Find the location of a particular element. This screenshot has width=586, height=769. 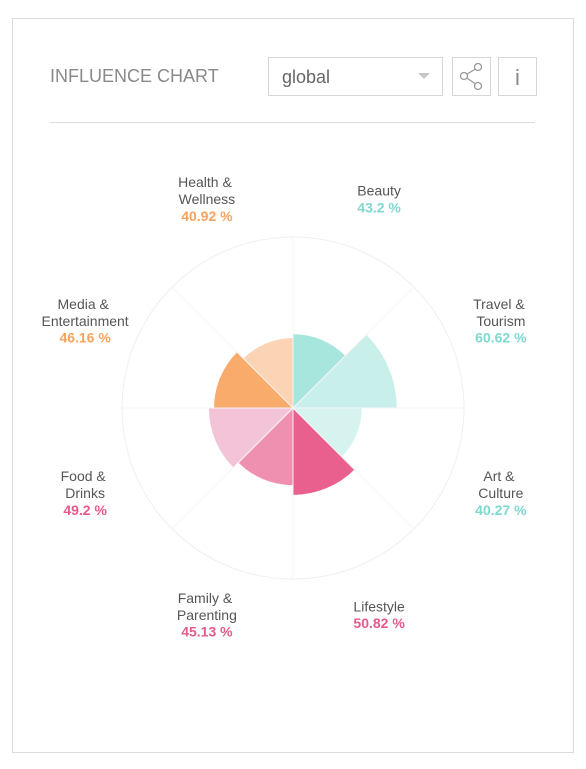

dropdown: global is located at coordinates (355, 76).